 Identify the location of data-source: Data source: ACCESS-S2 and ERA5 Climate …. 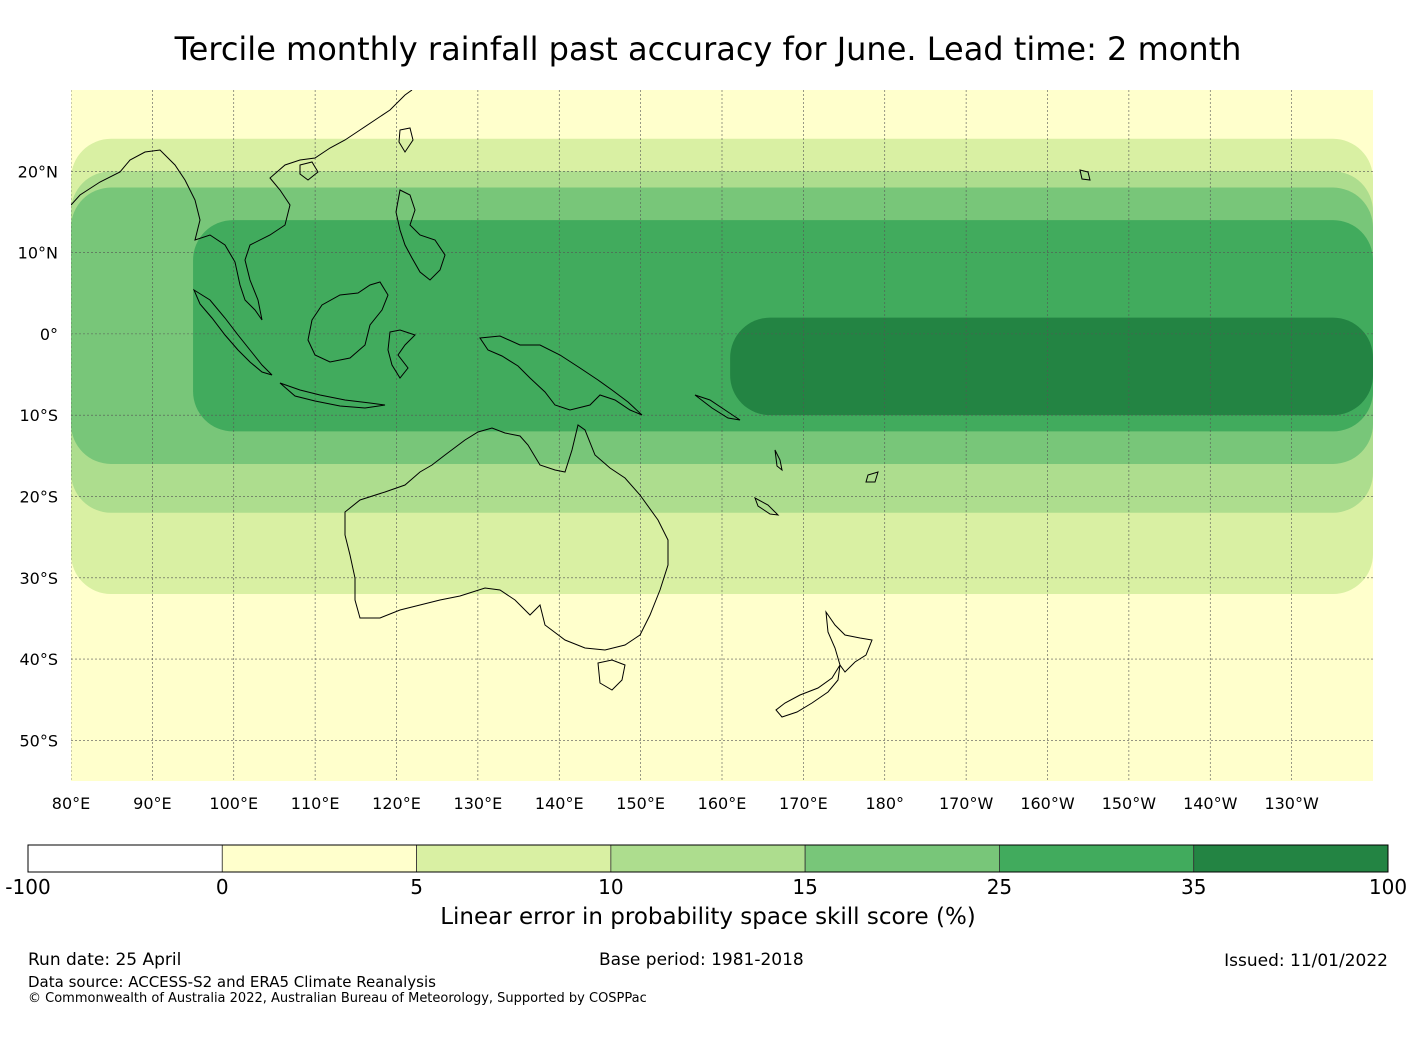
(232, 982).